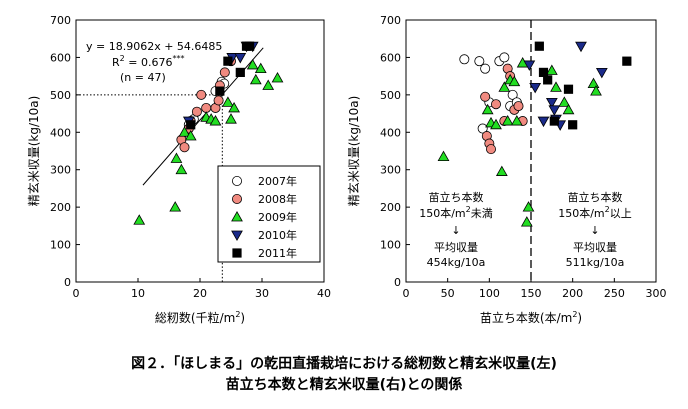  Describe the element at coordinates (324, 293) in the screenshot. I see `x-tick-label: 40` at that location.